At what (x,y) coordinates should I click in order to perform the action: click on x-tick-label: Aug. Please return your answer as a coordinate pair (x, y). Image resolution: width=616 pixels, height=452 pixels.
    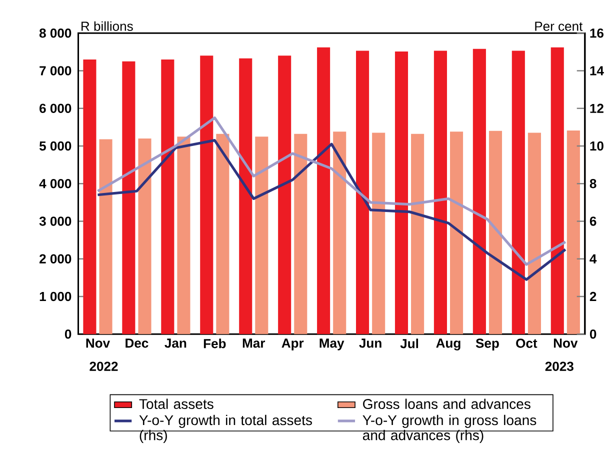
    Looking at the image, I should click on (448, 344).